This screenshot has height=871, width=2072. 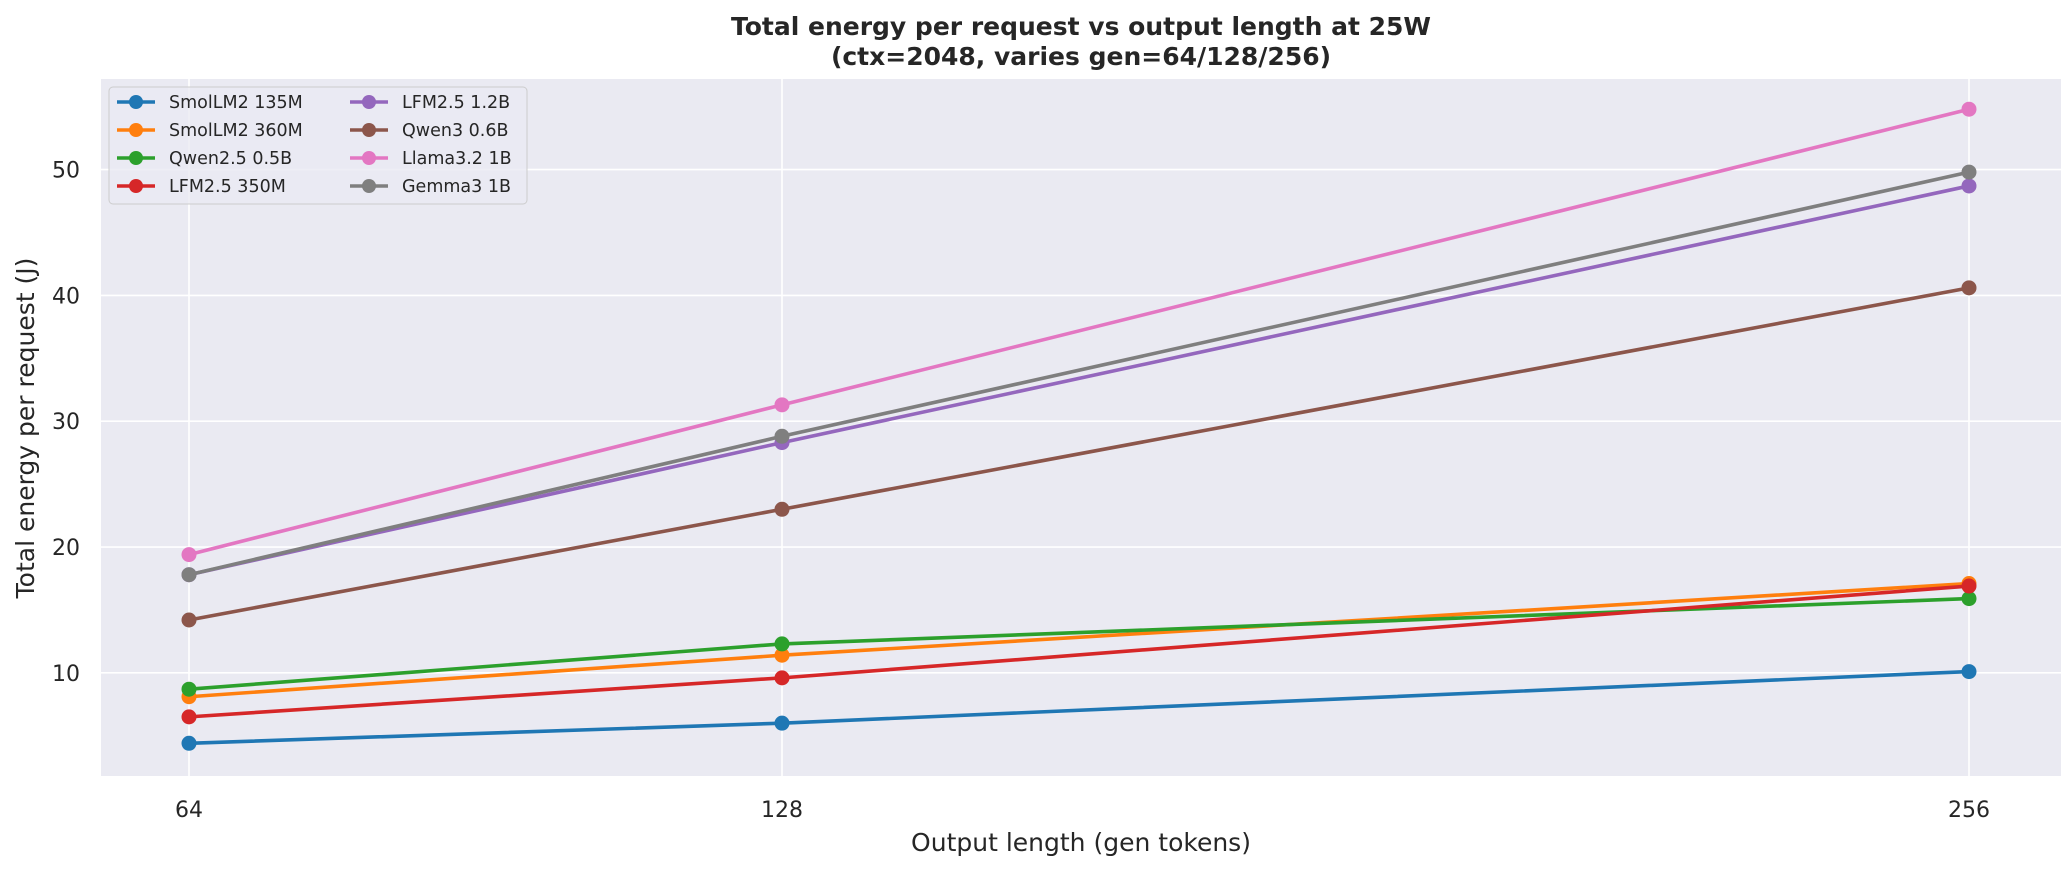 I want to click on x-tick-label: 256, so click(x=1969, y=810).